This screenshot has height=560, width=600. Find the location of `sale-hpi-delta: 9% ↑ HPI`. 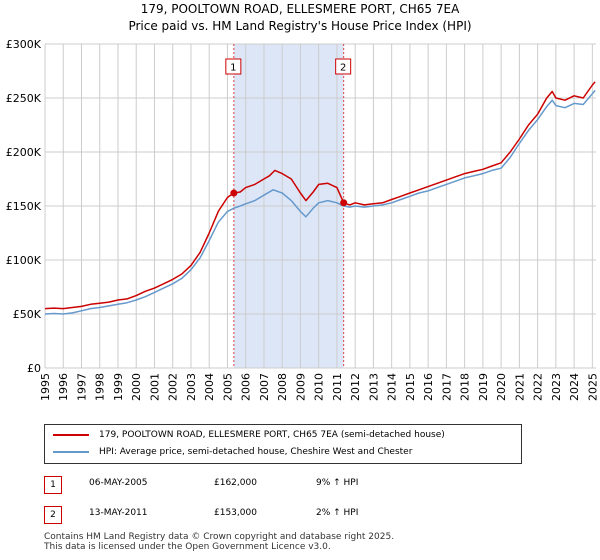

sale-hpi-delta: 9% ↑ HPI is located at coordinates (337, 483).